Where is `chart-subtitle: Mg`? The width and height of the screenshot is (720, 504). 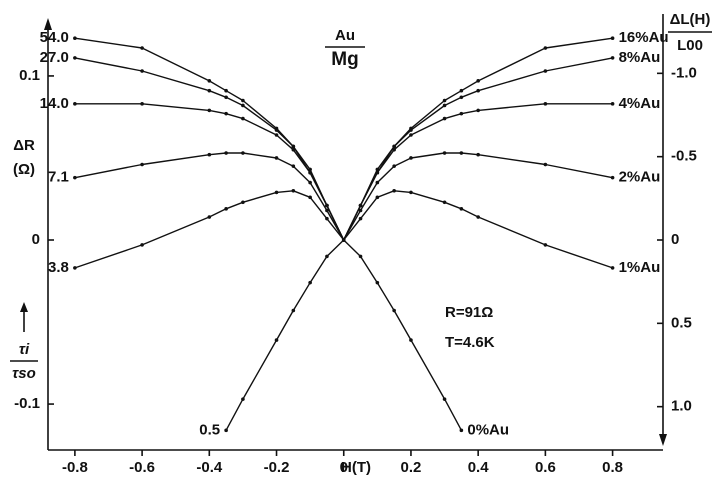 chart-subtitle: Mg is located at coordinates (344, 59).